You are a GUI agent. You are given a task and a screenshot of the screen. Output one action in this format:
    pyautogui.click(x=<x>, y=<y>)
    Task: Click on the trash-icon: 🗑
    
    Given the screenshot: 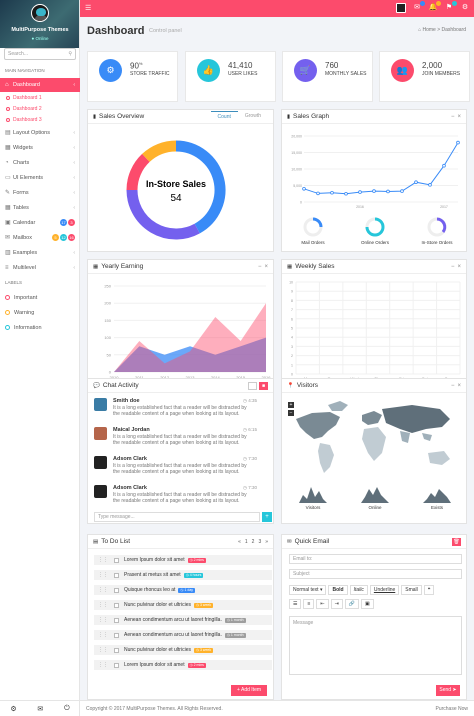 What is the action you would take?
    pyautogui.click(x=456, y=541)
    